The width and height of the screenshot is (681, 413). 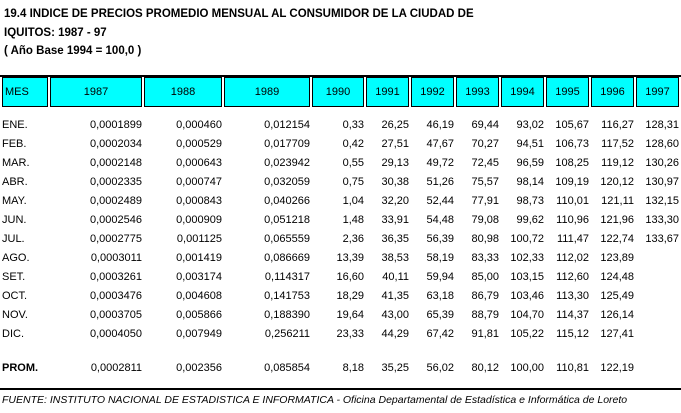 I want to click on table-bottom-rule, so click(x=340, y=388).